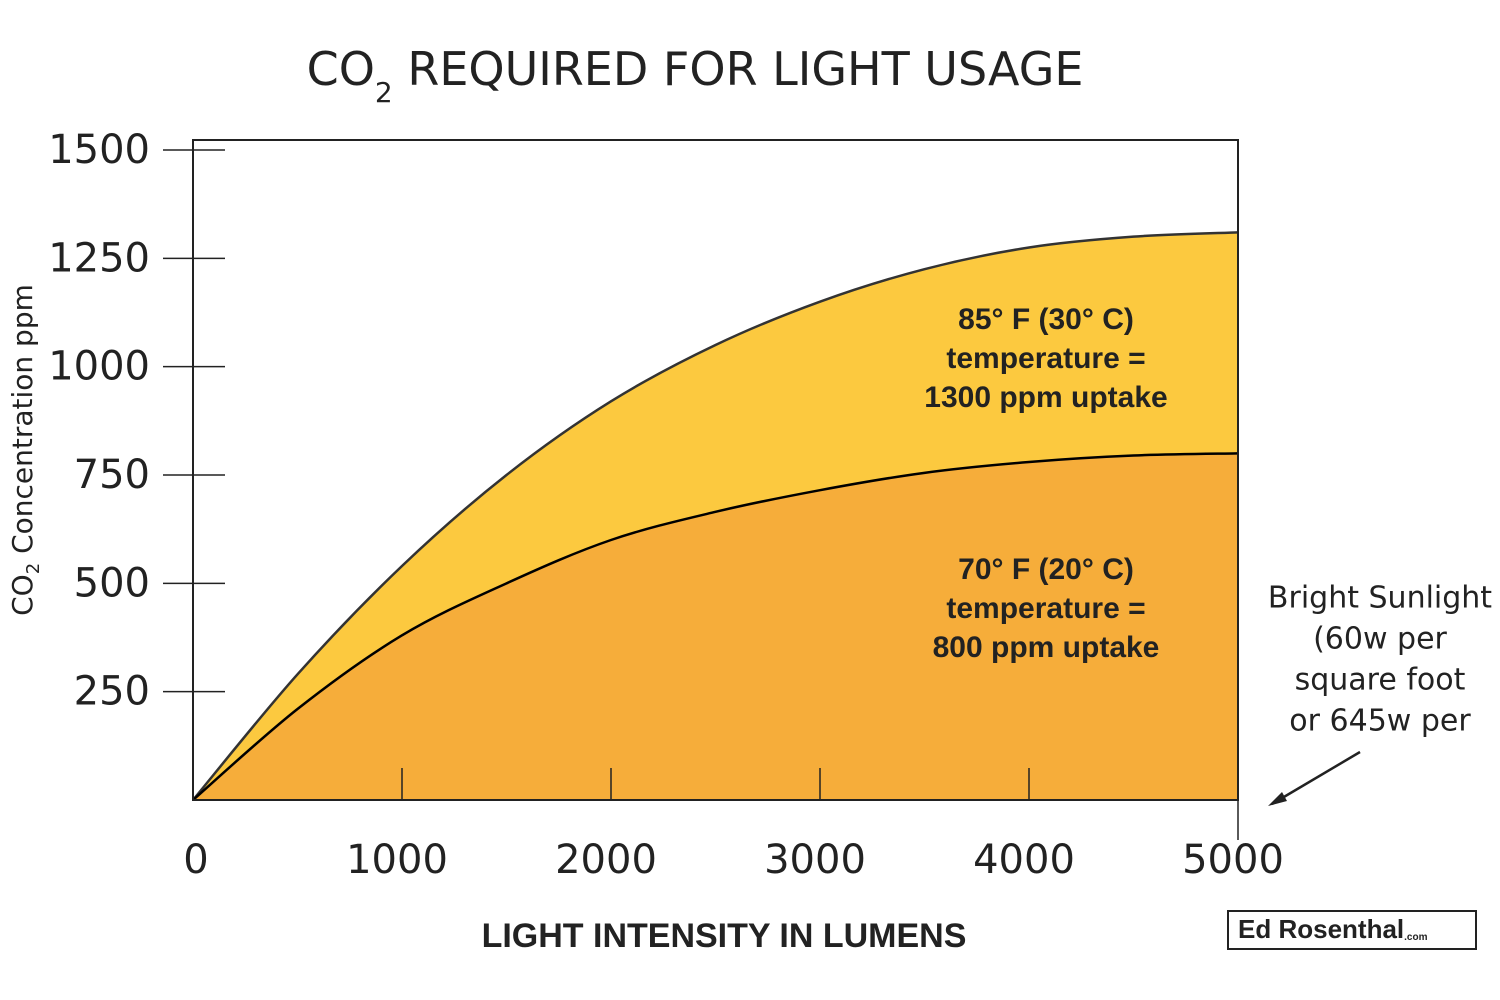  Describe the element at coordinates (1046, 319) in the screenshot. I see `series-label: 85° F (30° C)` at that location.